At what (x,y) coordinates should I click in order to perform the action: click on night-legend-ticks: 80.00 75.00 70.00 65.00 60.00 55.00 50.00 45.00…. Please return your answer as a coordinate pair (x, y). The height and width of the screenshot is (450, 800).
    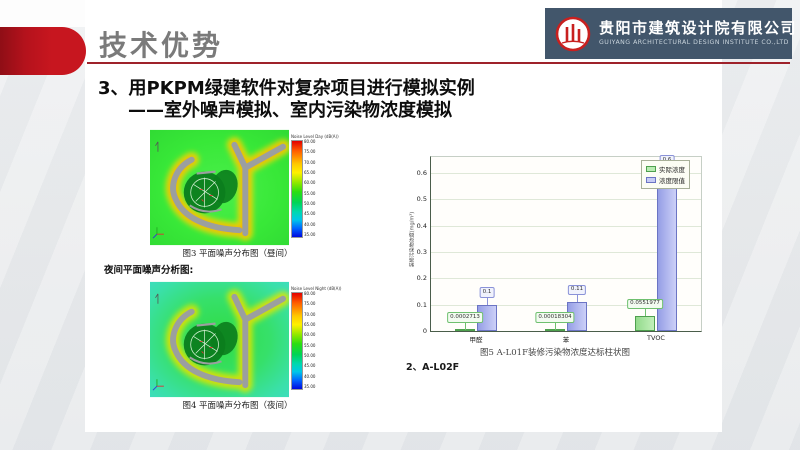
    Looking at the image, I should click on (309, 340).